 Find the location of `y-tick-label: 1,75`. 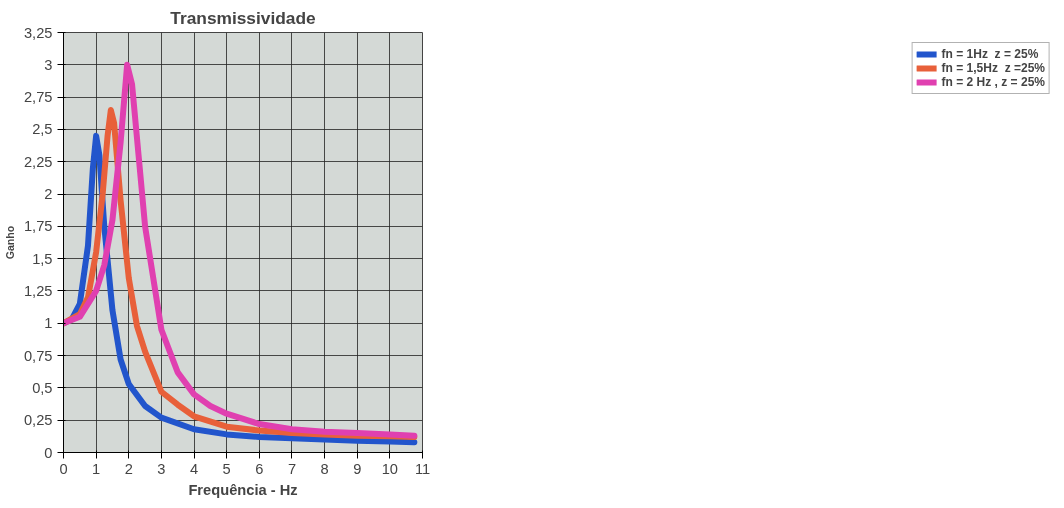

y-tick-label: 1,75 is located at coordinates (38, 226).